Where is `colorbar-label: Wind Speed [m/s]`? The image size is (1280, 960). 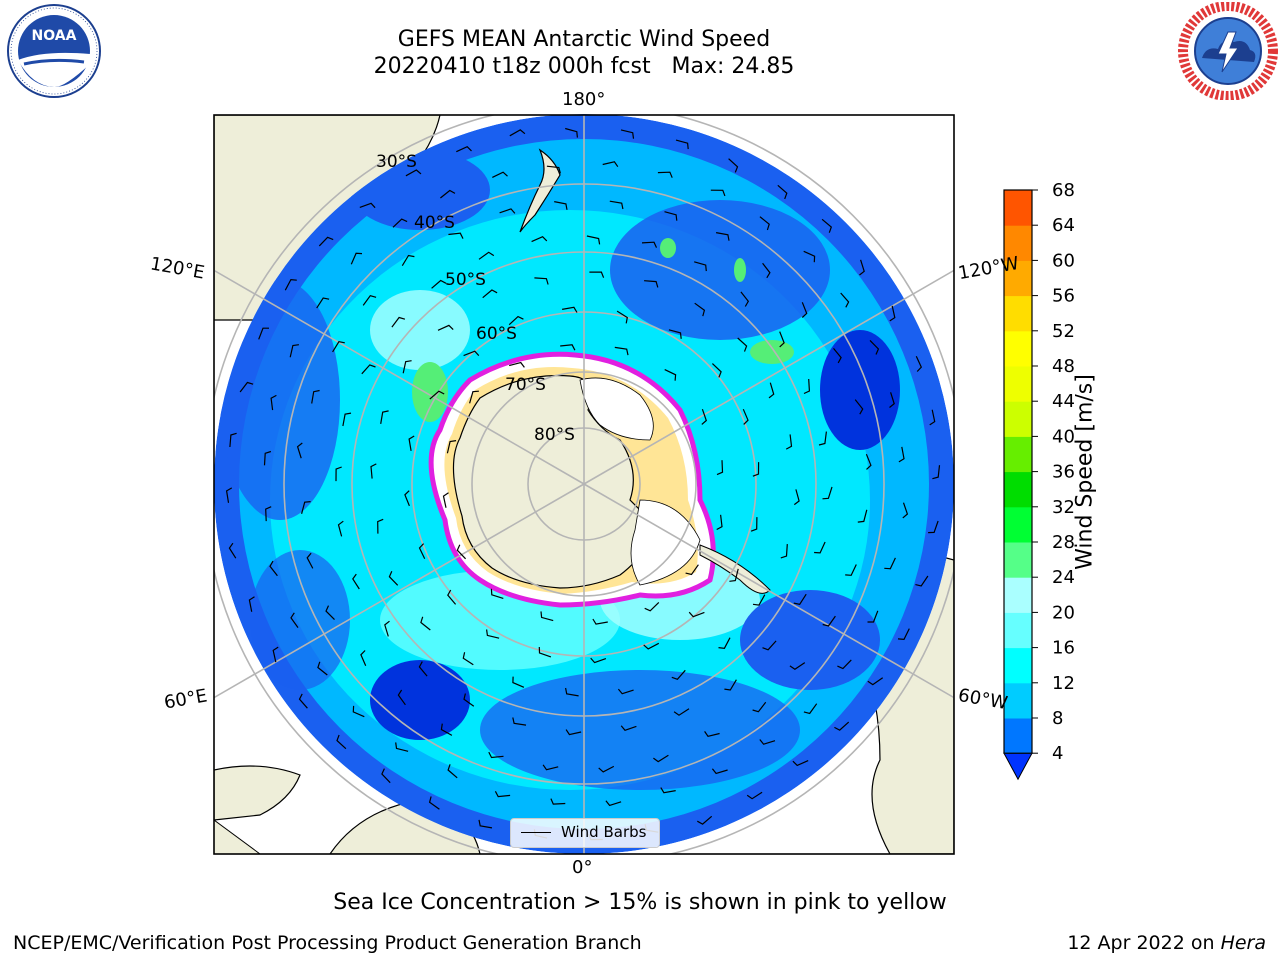 colorbar-label: Wind Speed [m/s] is located at coordinates (1085, 472).